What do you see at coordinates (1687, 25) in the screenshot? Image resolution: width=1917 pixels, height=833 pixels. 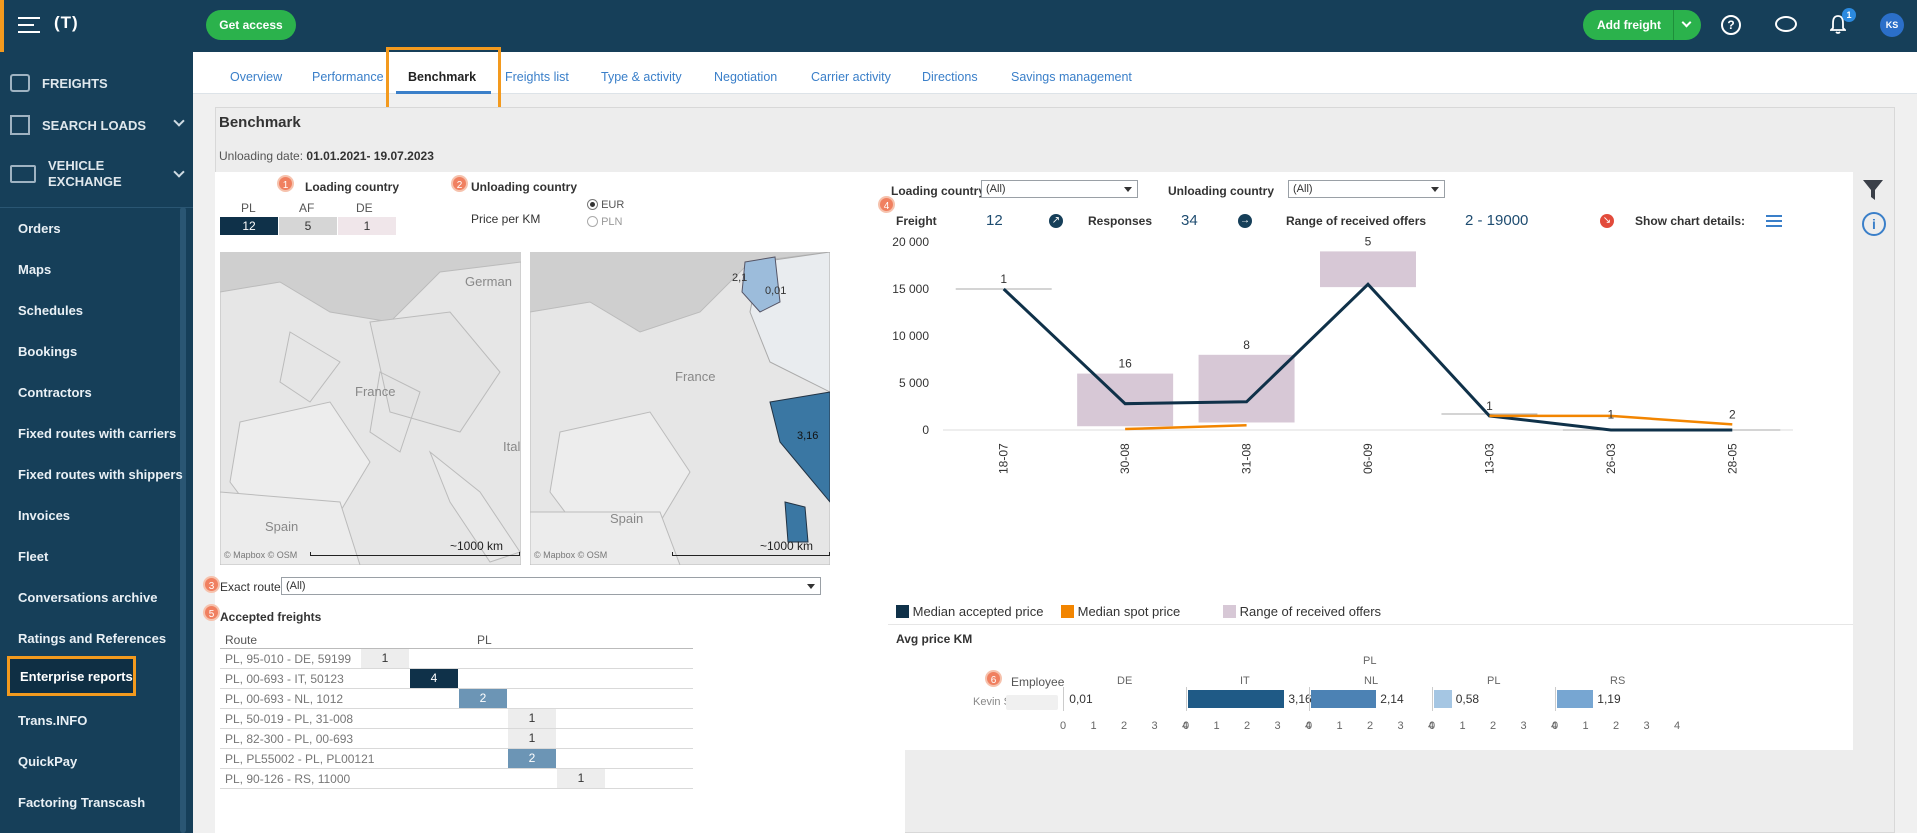 I see `add-freight-chevron-icon` at bounding box center [1687, 25].